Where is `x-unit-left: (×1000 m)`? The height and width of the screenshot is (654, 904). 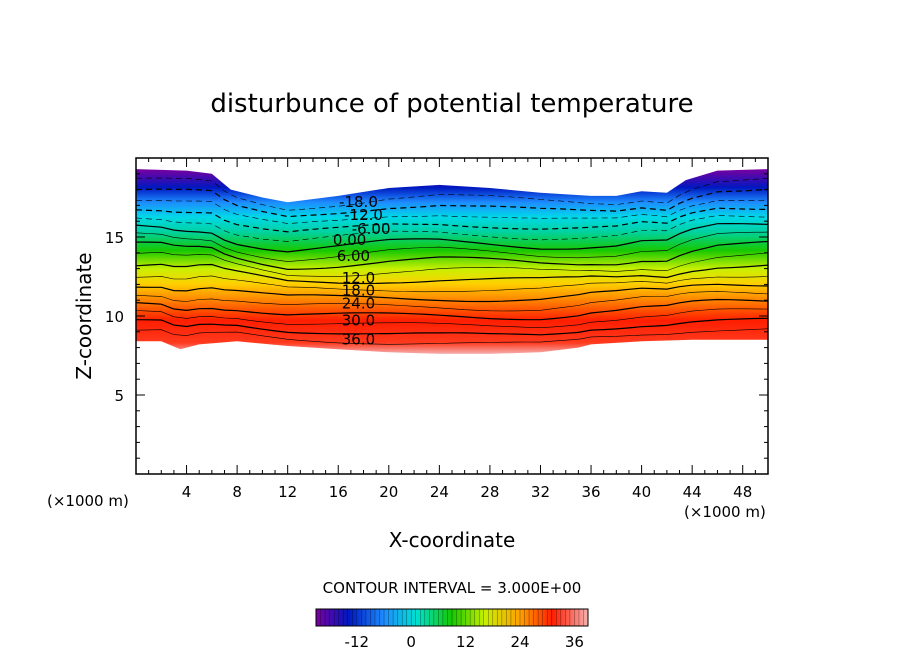
x-unit-left: (×1000 m) is located at coordinates (88, 501).